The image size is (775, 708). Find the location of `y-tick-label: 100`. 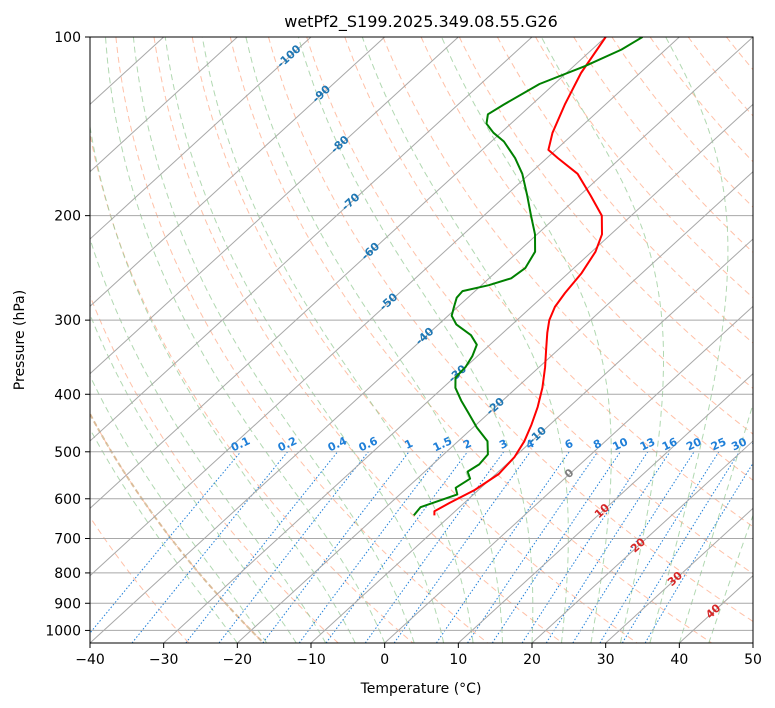

y-tick-label: 100 is located at coordinates (67, 38).